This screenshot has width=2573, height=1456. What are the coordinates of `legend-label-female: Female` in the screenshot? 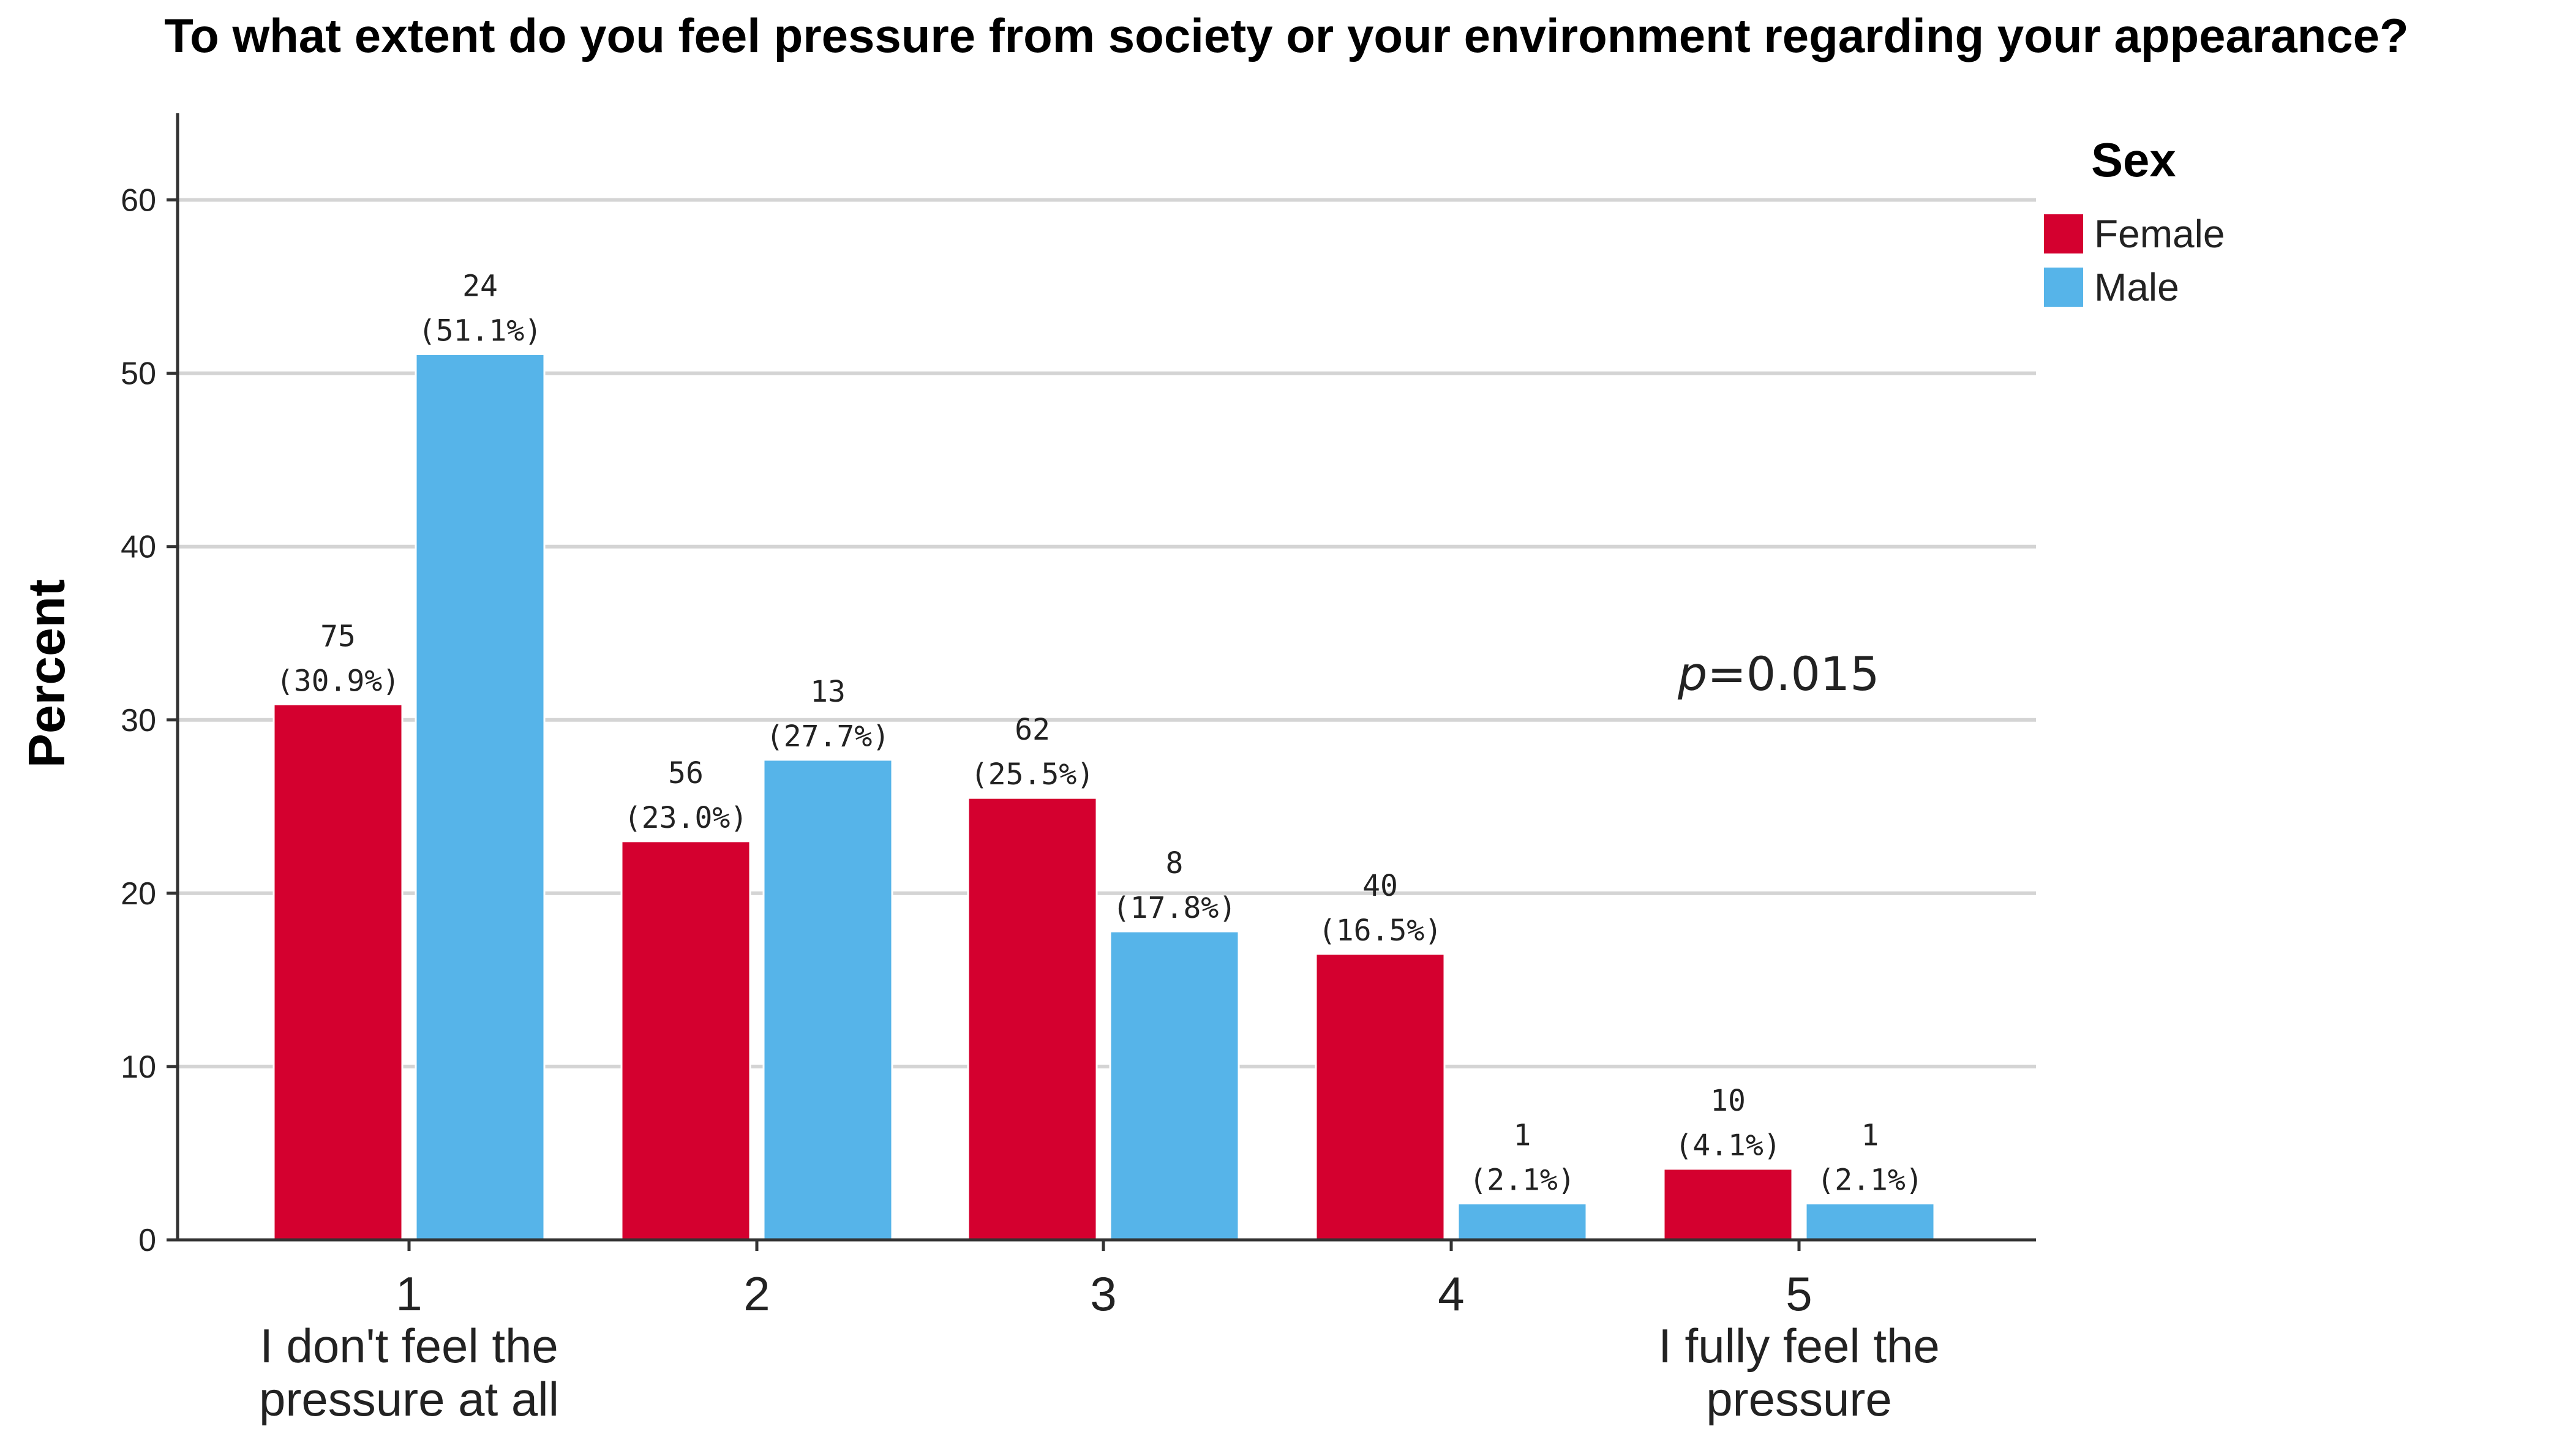 It's located at (2159, 234).